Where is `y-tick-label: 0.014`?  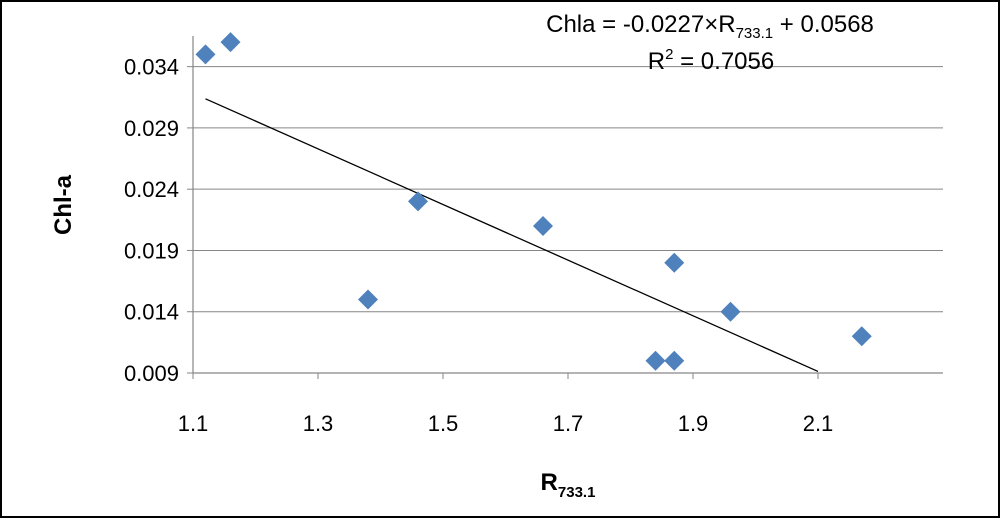
y-tick-label: 0.014 is located at coordinates (151, 312).